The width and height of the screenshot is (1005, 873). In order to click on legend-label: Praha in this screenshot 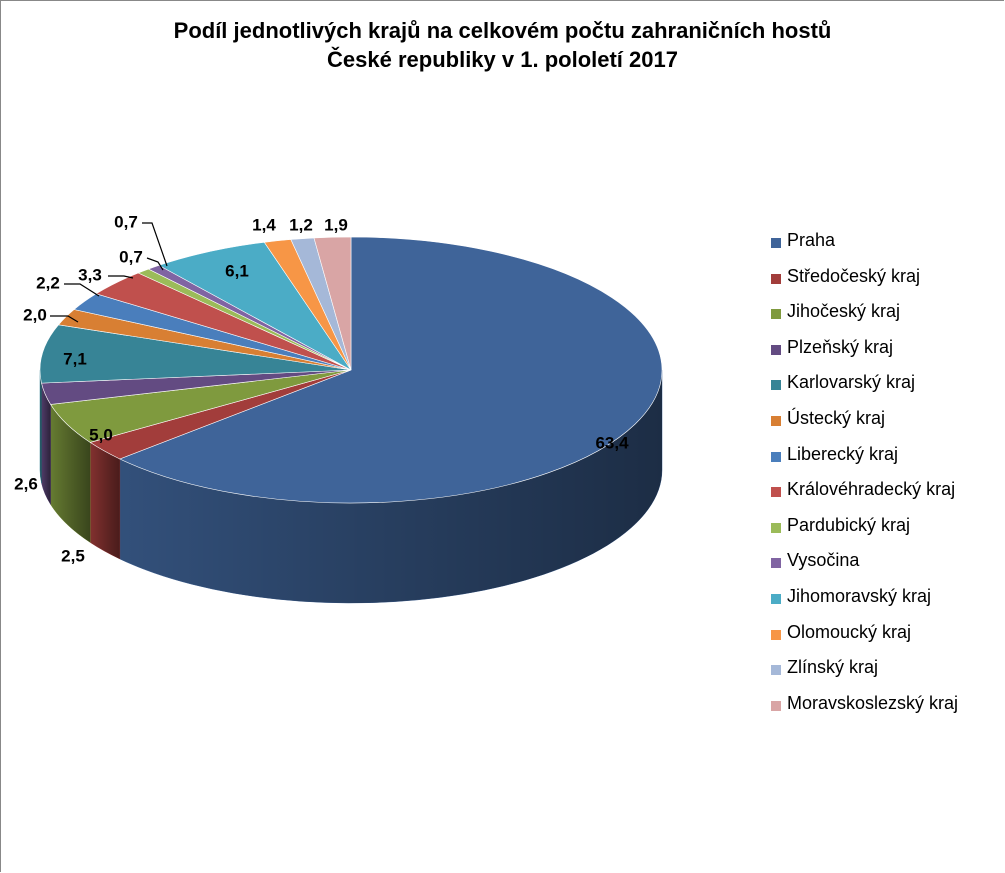, I will do `click(811, 240)`.